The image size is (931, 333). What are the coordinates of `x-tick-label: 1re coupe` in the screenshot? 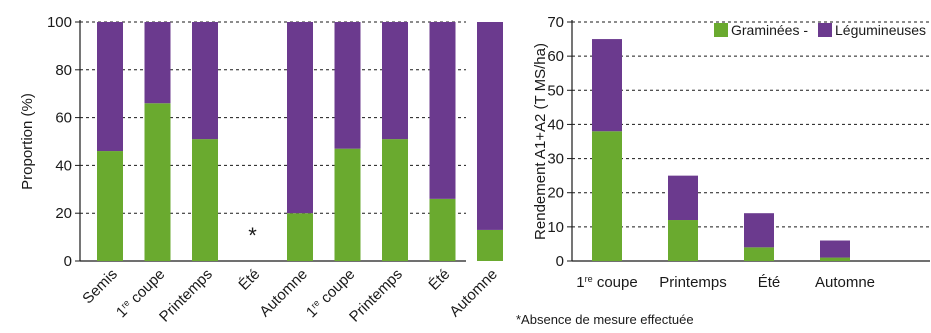 It's located at (606, 282).